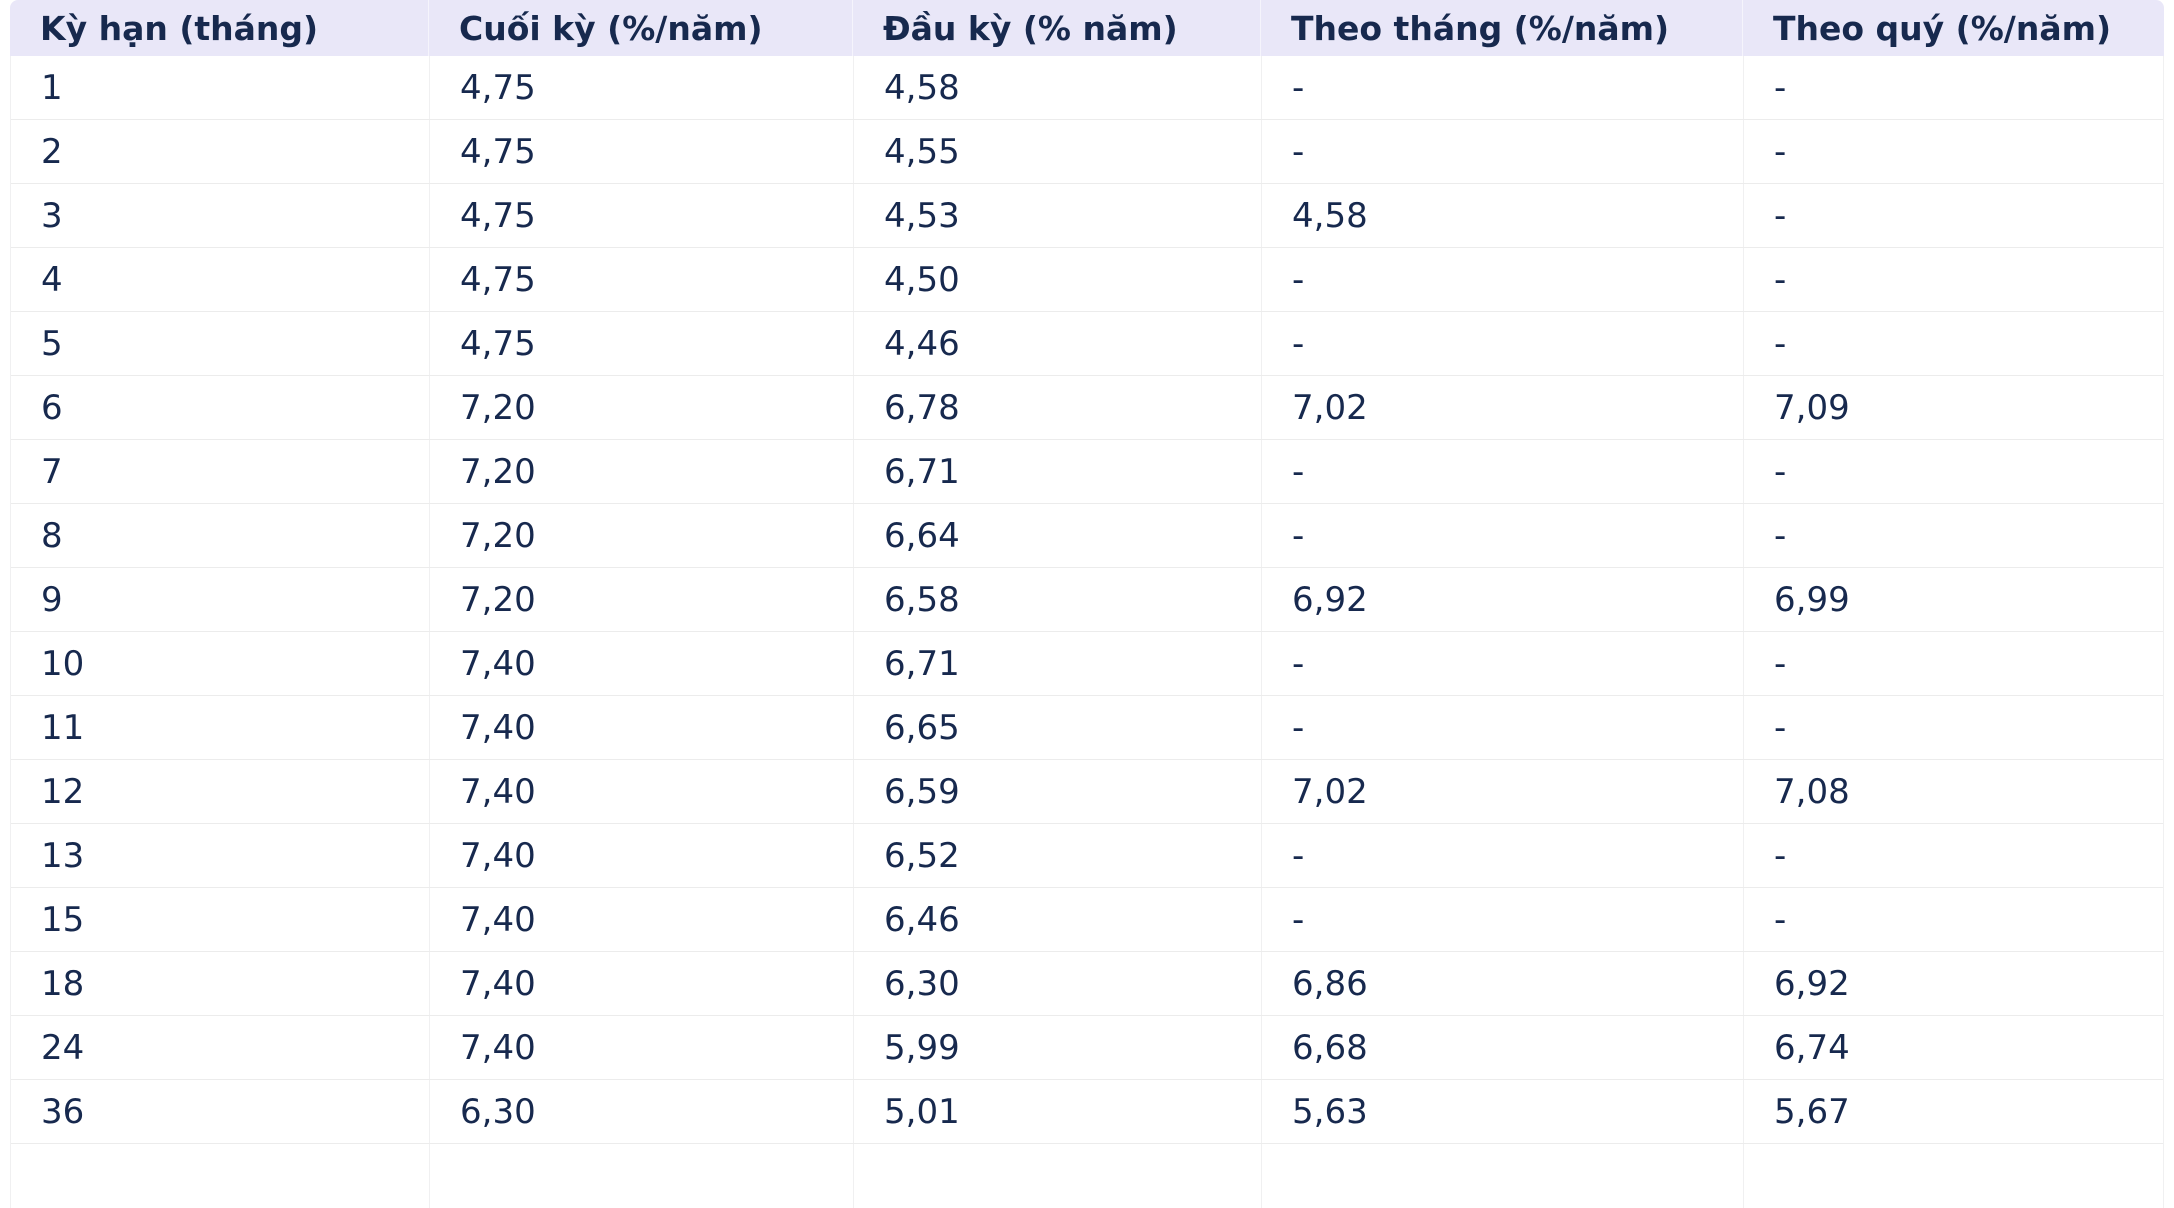 The height and width of the screenshot is (1208, 2174). I want to click on cell-theo-quy: 5,67, so click(1954, 1111).